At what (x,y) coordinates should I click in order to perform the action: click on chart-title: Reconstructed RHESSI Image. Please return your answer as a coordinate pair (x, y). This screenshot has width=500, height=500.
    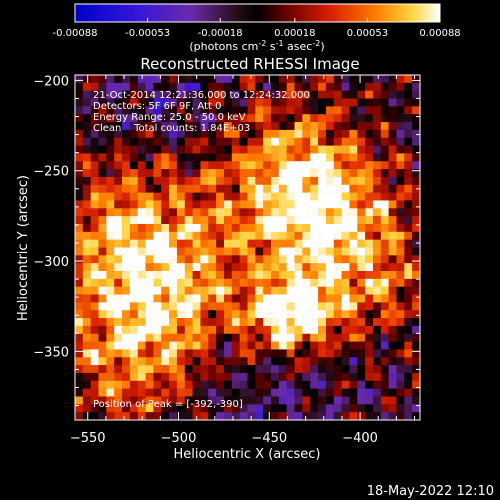
    Looking at the image, I should click on (249, 64).